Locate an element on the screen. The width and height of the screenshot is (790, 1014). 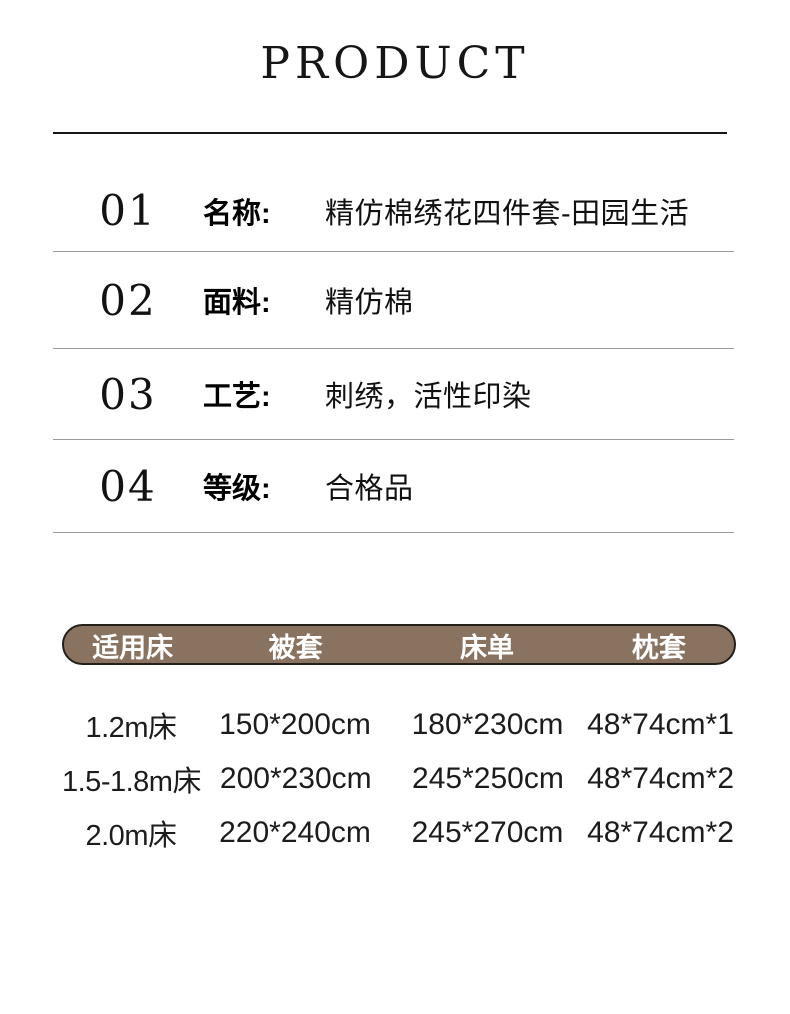
size-cell-bed: 1.2m床 is located at coordinates (131, 728).